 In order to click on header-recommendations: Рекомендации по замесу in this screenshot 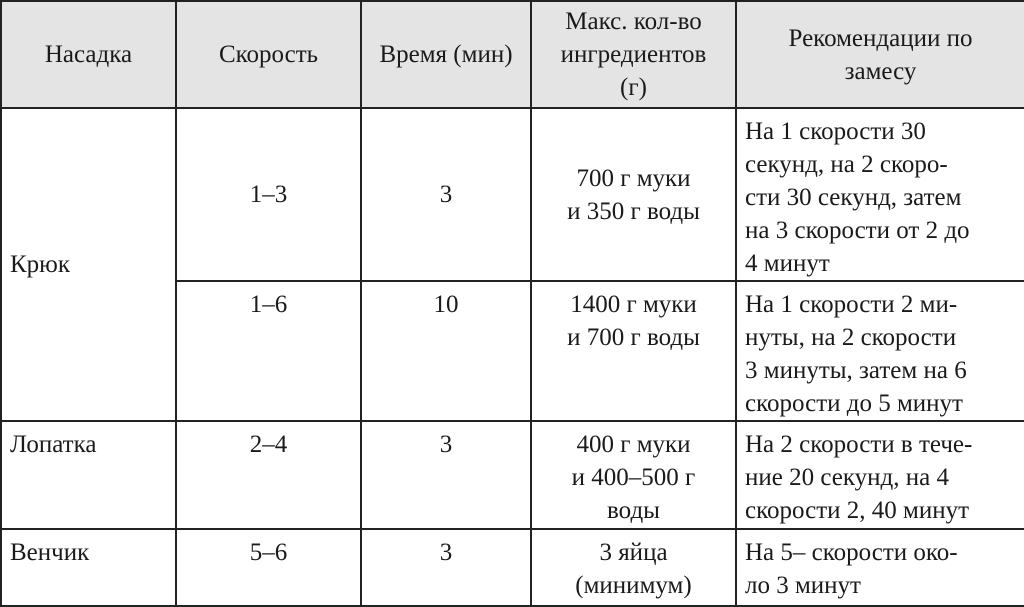, I will do `click(879, 54)`.